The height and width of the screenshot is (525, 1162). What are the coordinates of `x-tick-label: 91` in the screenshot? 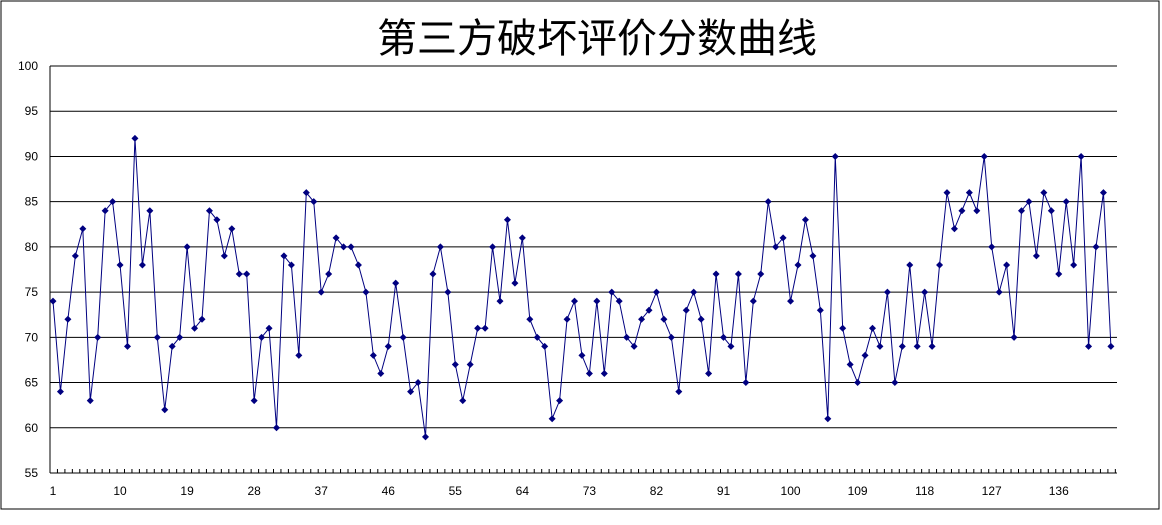 It's located at (724, 491).